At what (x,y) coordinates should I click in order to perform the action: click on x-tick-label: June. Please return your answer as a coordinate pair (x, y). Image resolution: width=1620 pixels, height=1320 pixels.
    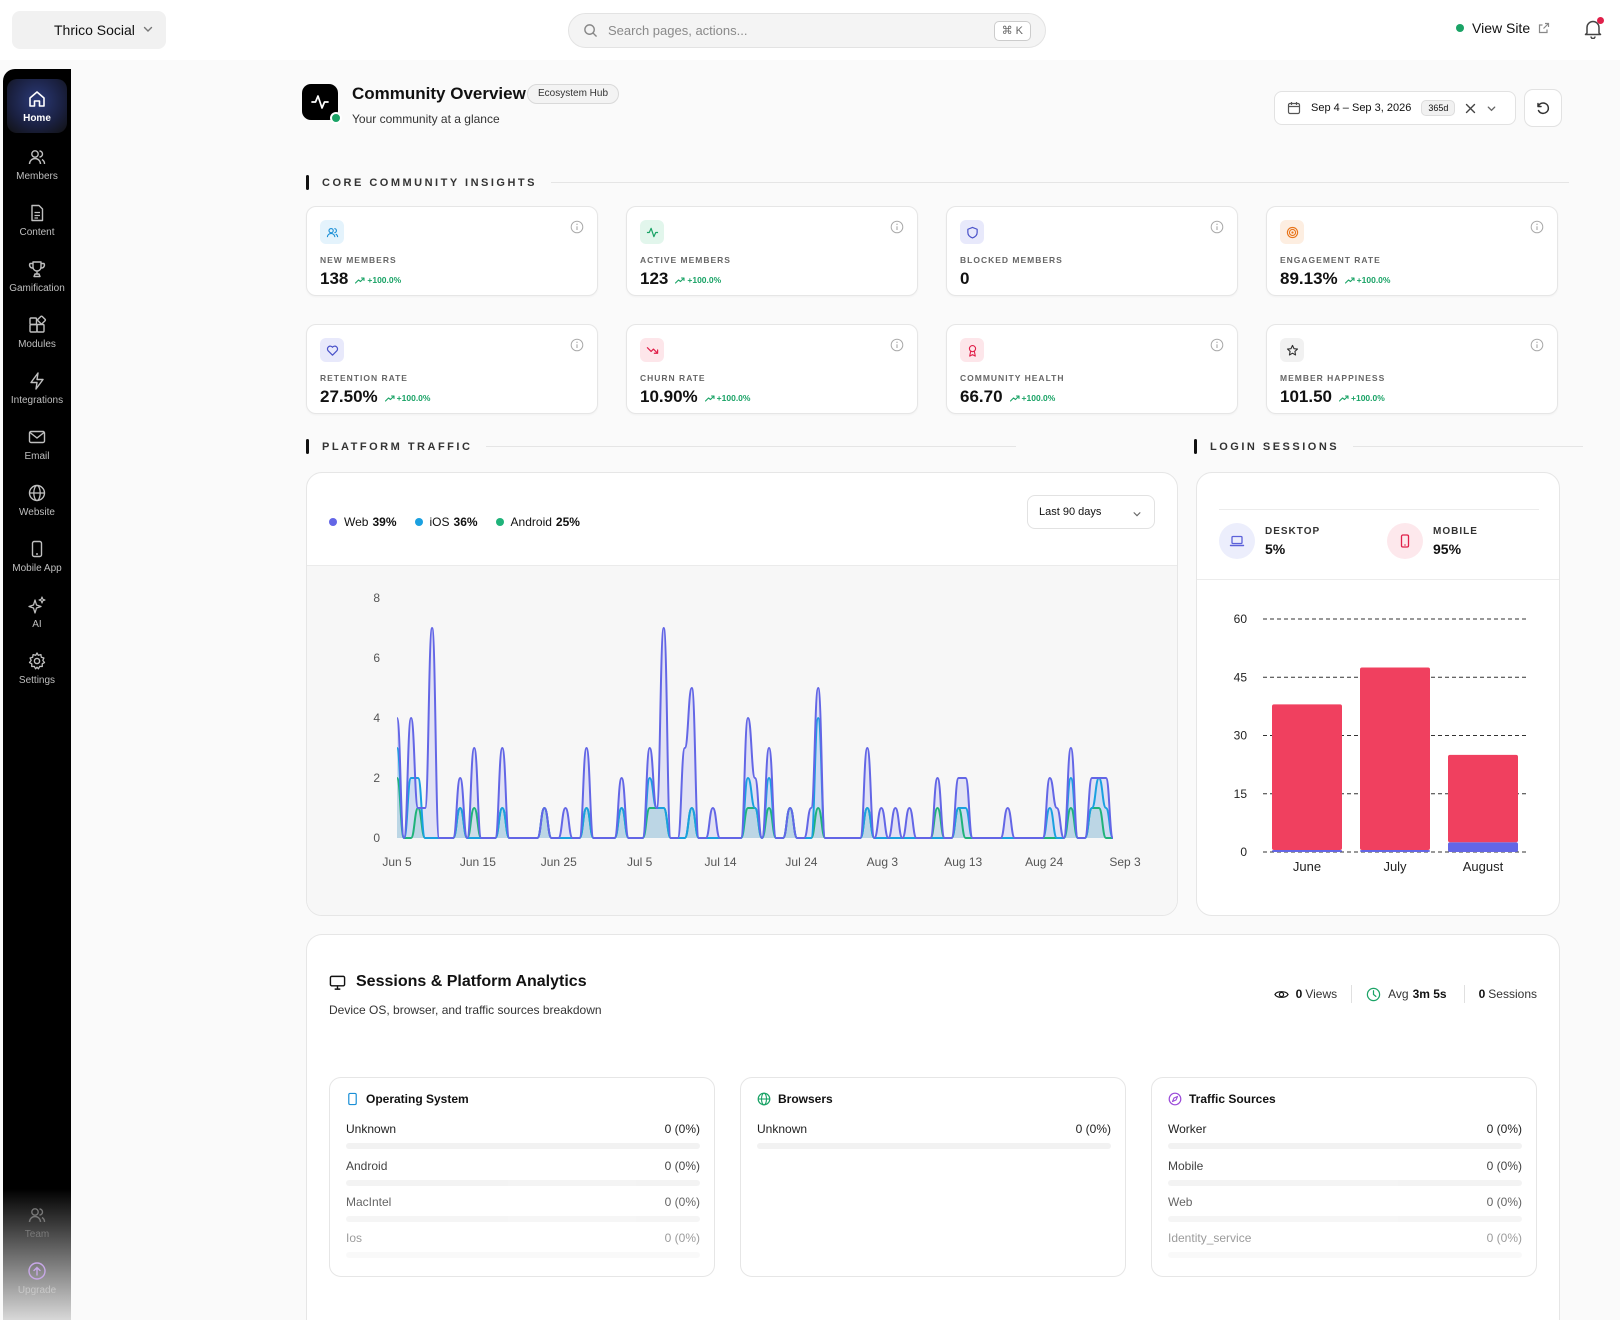
    Looking at the image, I should click on (1307, 866).